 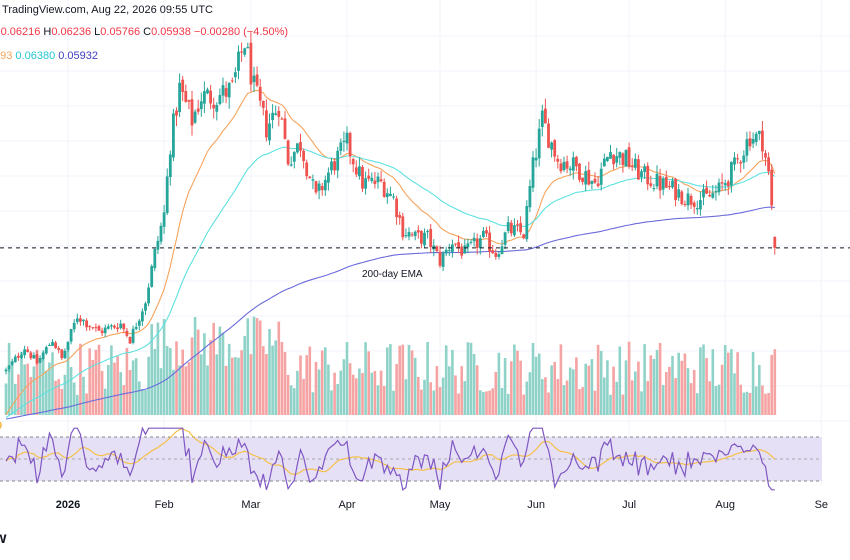 I want to click on ema-value: 493, so click(x=6, y=56).